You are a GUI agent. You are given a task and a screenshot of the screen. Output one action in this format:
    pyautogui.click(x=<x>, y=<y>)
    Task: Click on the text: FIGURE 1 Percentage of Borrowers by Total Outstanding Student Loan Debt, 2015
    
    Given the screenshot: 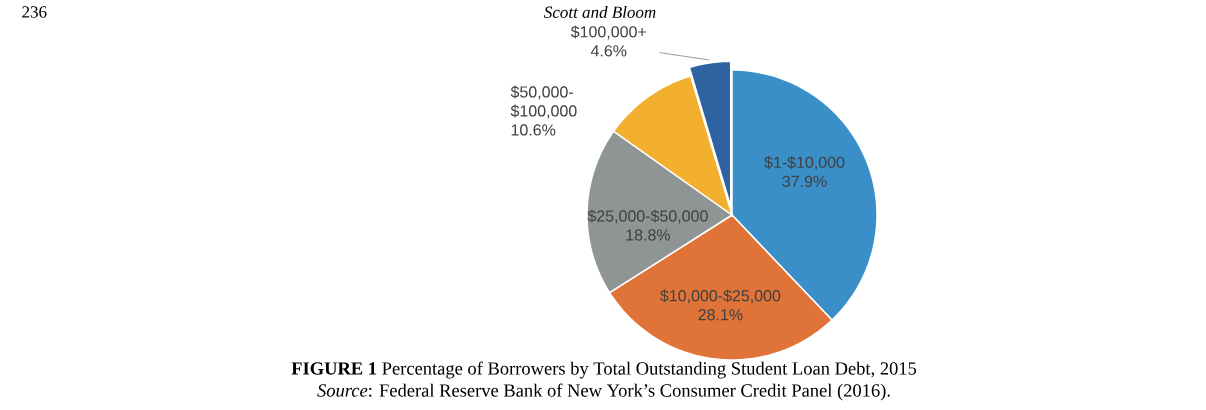 What is the action you would take?
    pyautogui.click(x=604, y=370)
    